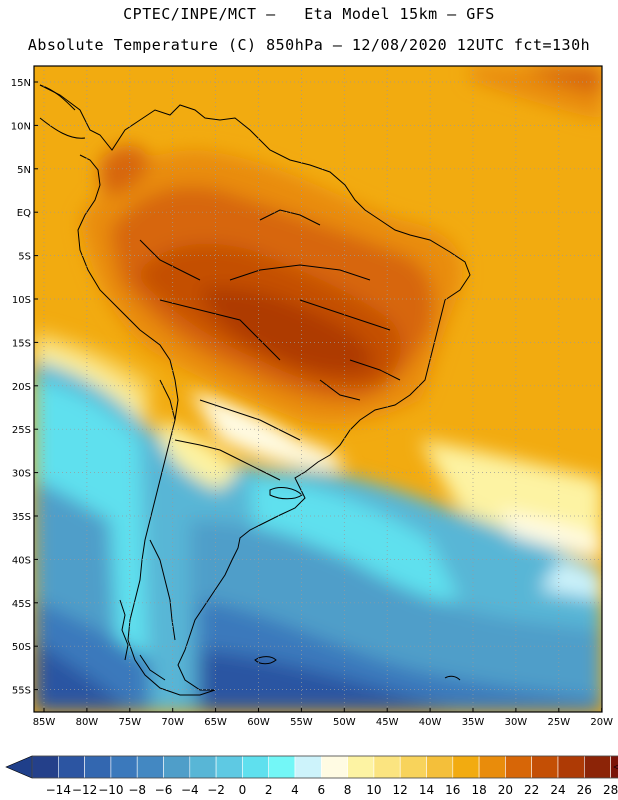  What do you see at coordinates (295, 790) in the screenshot?
I see `colorbar-label: 4` at bounding box center [295, 790].